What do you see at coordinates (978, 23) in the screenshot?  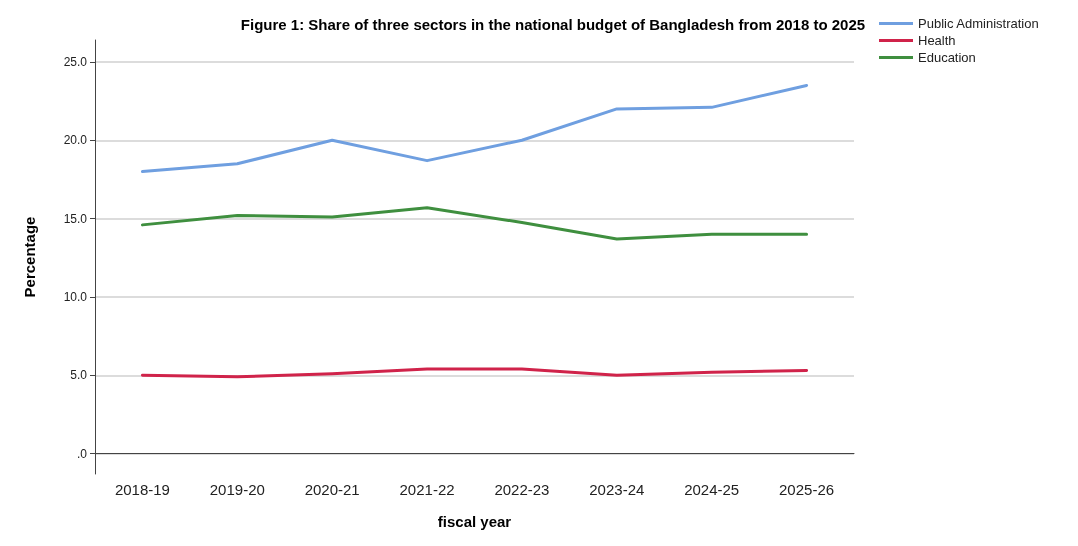 I see `legend-label: Public Administration` at bounding box center [978, 23].